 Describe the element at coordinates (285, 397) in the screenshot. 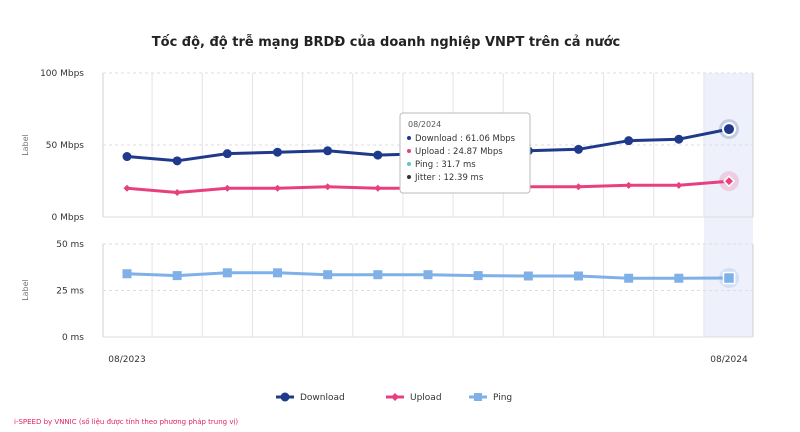

I see `legend-download-marker` at that location.